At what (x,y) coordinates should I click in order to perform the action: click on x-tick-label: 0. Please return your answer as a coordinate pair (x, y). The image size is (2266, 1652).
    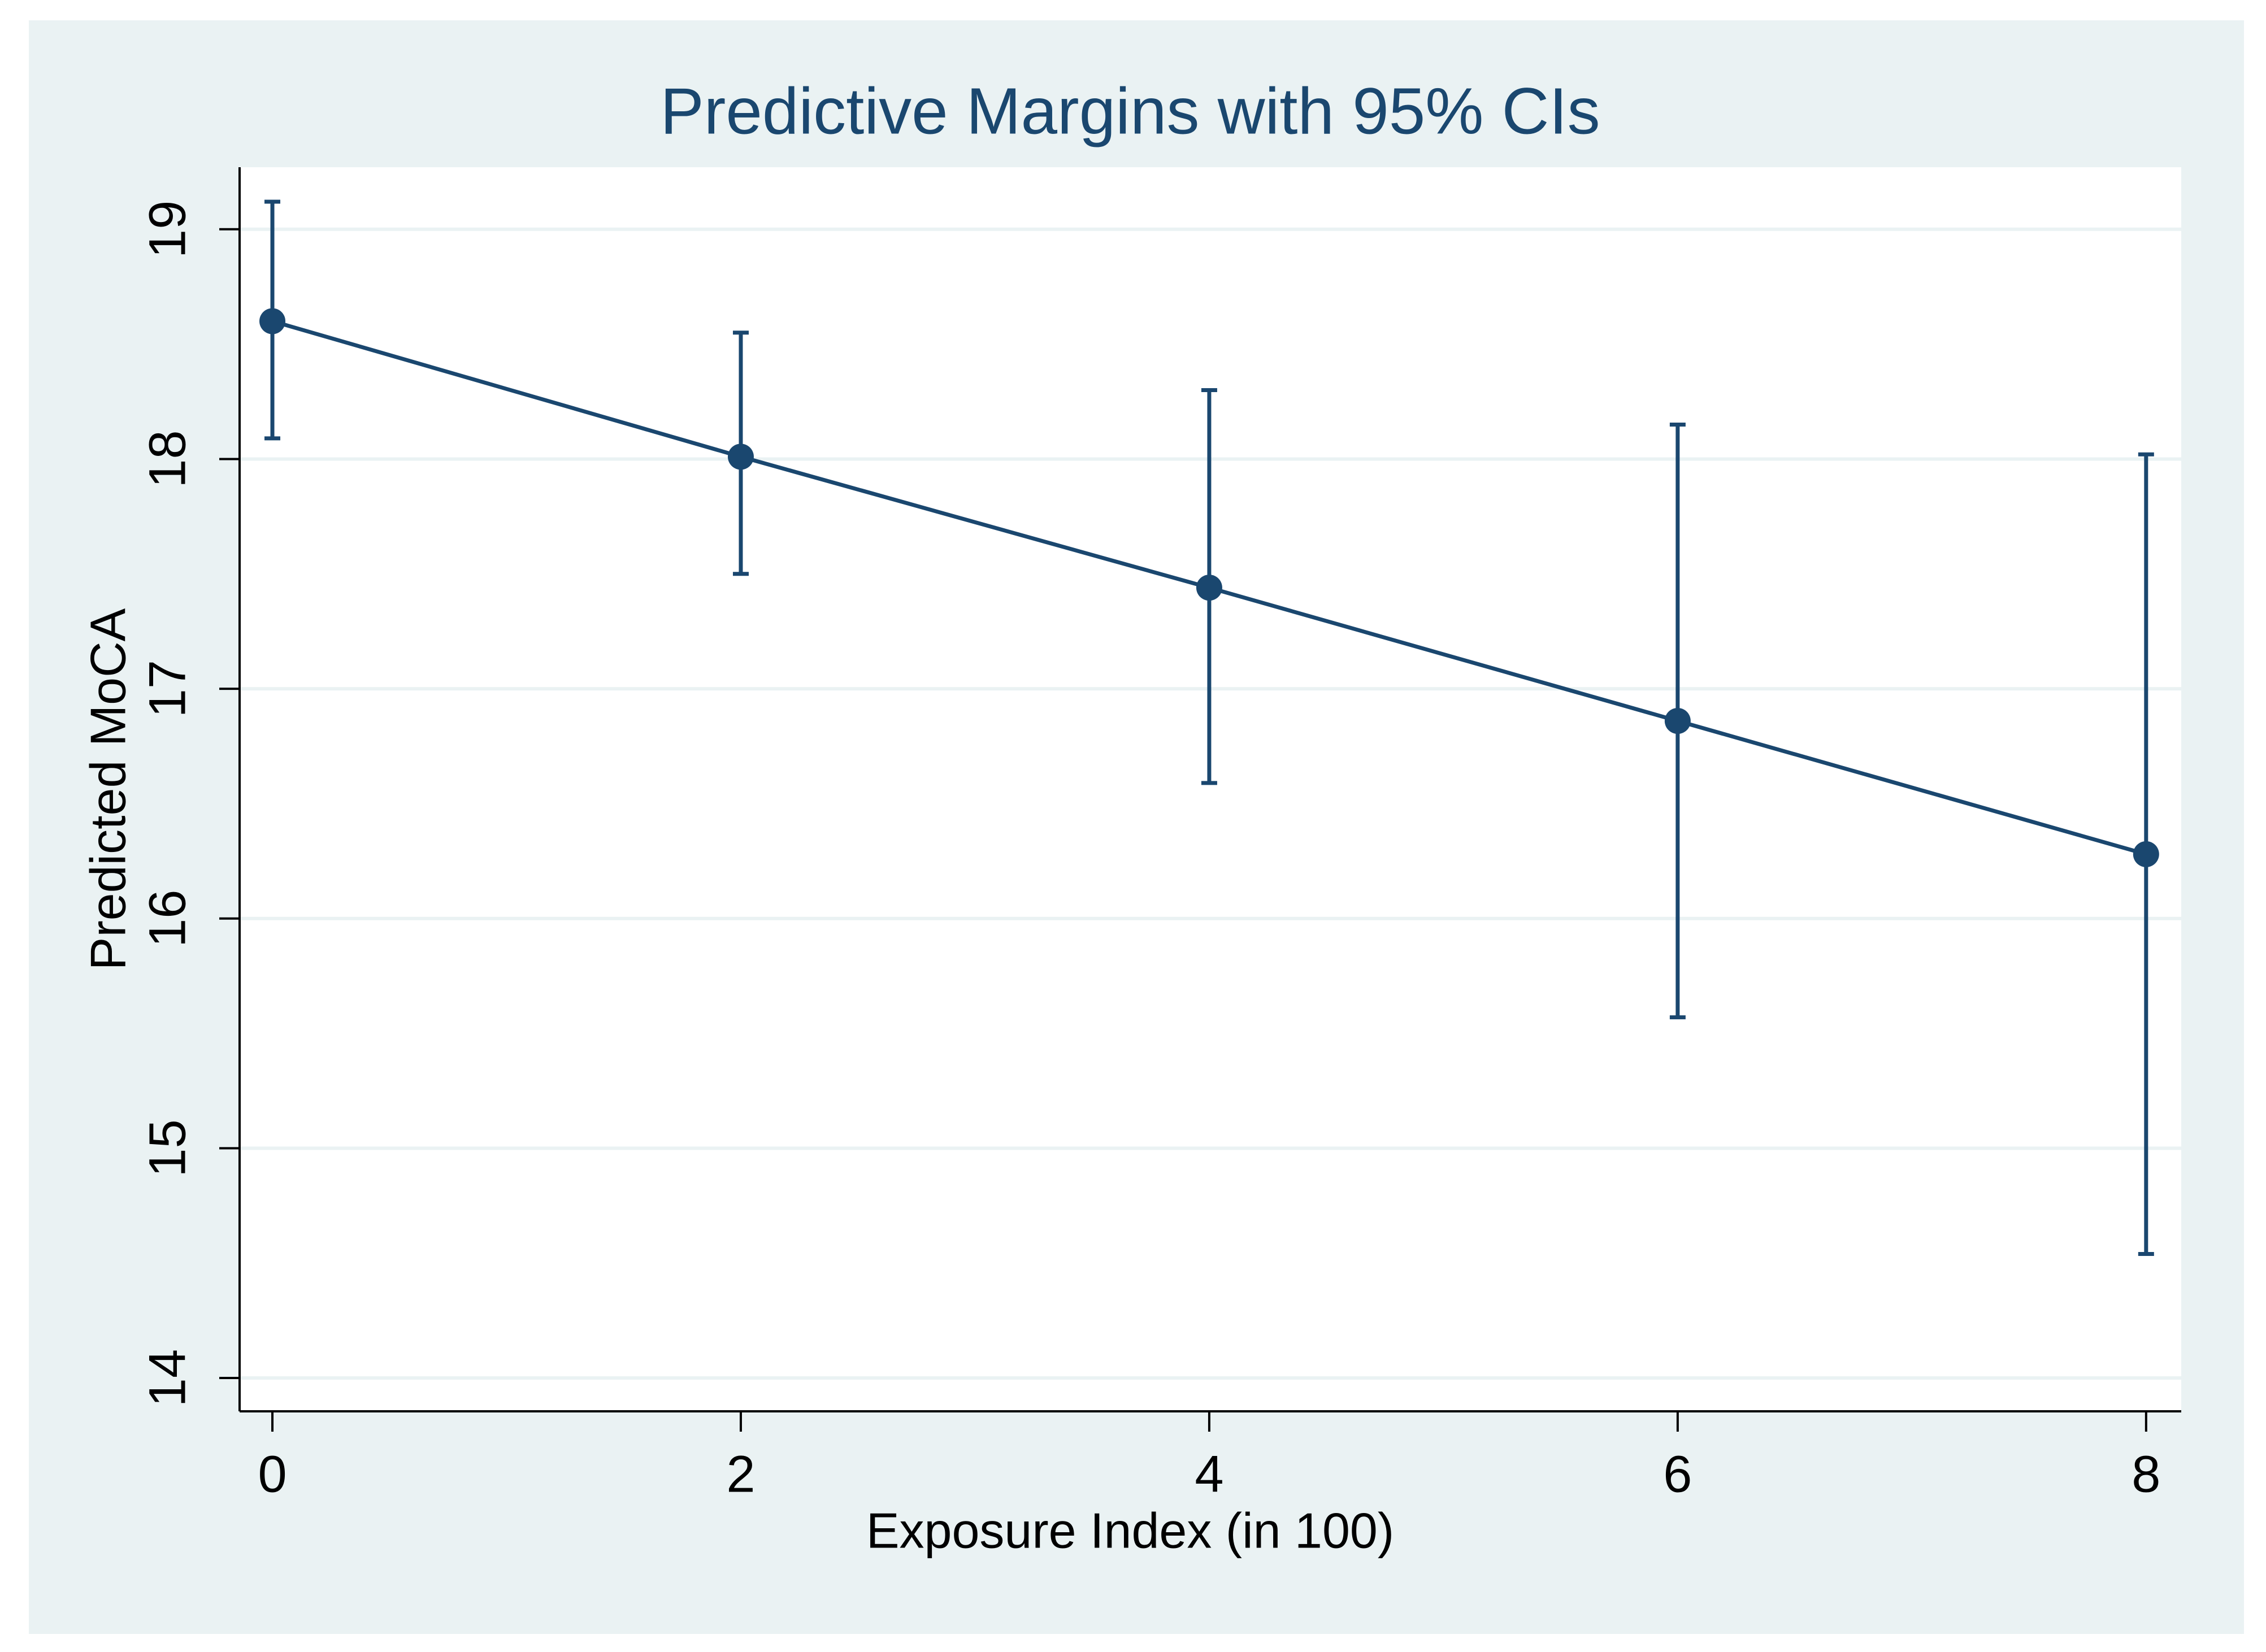
    Looking at the image, I should click on (272, 1474).